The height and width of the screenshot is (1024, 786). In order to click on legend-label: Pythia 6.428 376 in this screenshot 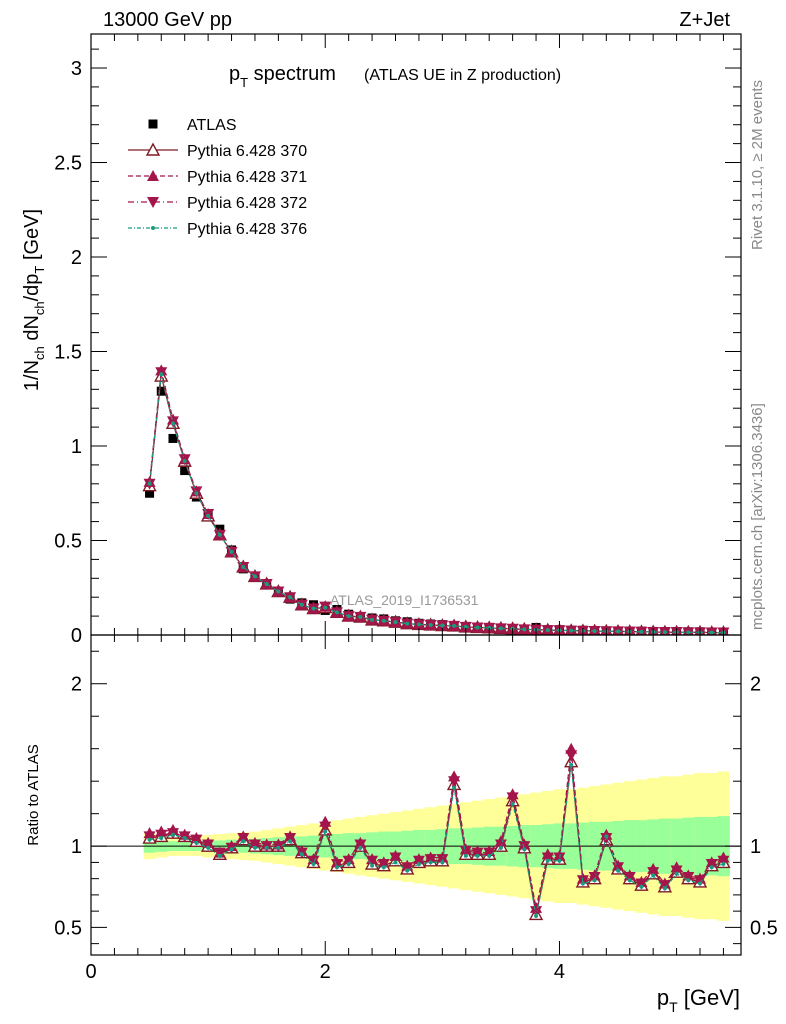, I will do `click(247, 229)`.